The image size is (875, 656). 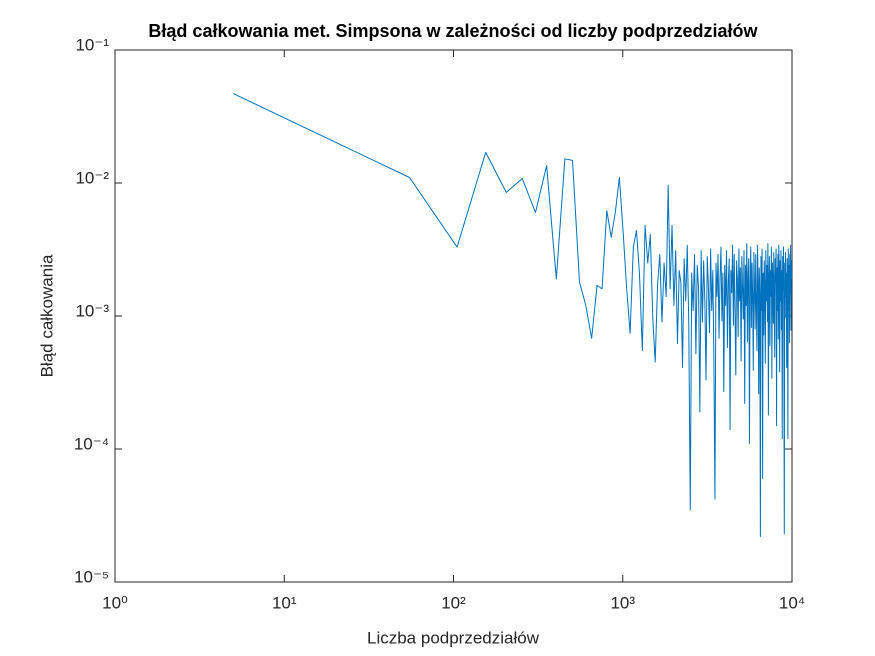 I want to click on x-tick-label: 10¹, so click(x=284, y=602).